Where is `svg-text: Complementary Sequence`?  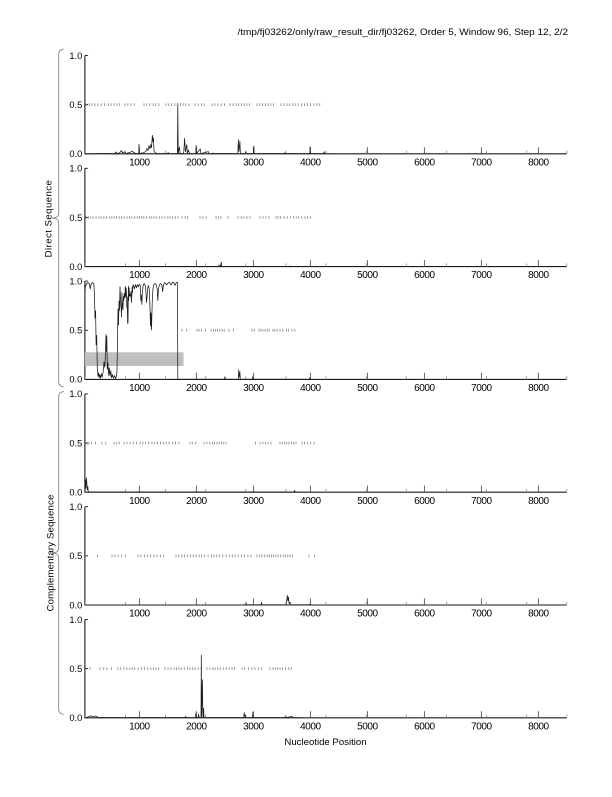
svg-text: Complementary Sequence is located at coordinates (50, 553).